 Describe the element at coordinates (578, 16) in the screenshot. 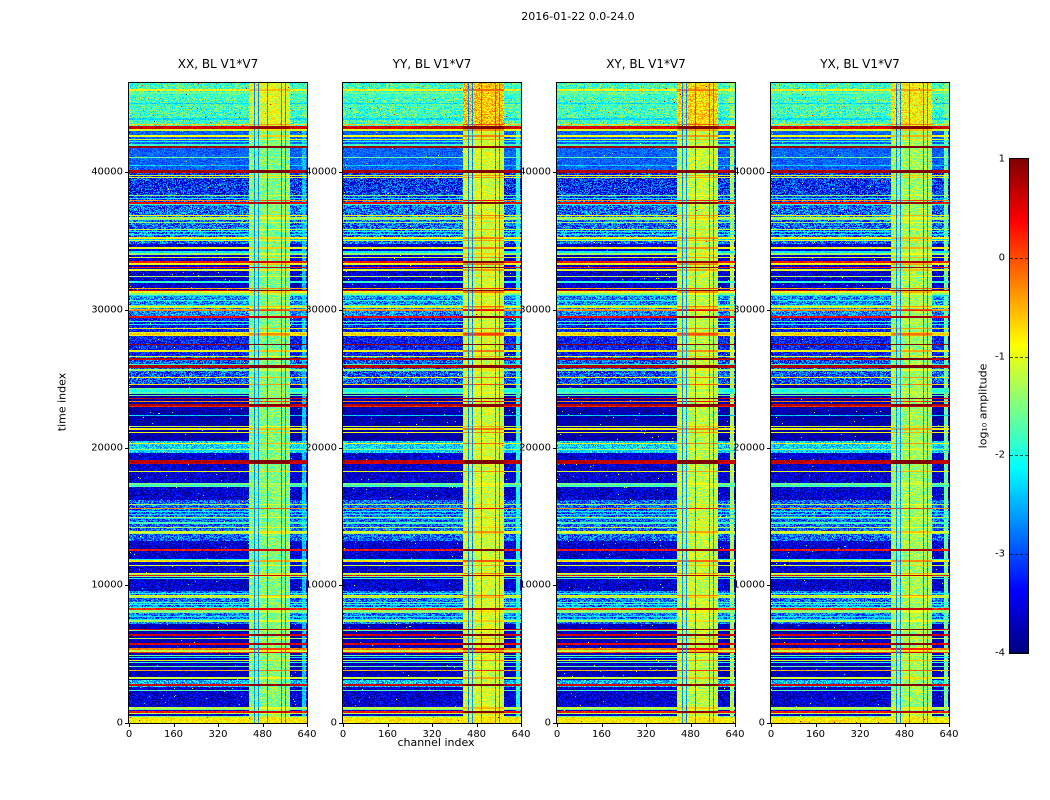

I see `figure-title: 2016-01-22 0.0-24.0` at that location.